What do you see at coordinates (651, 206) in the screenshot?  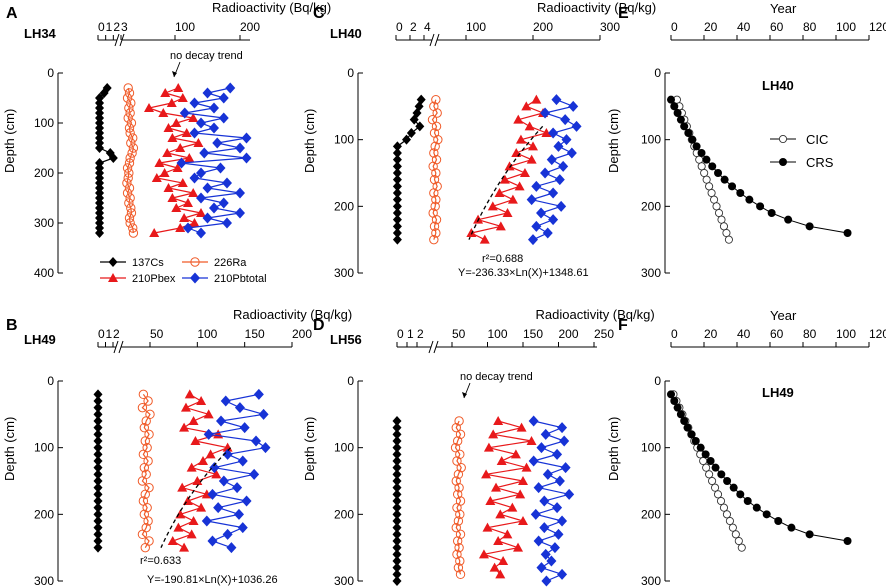 I see `y-tick-label: 200` at bounding box center [651, 206].